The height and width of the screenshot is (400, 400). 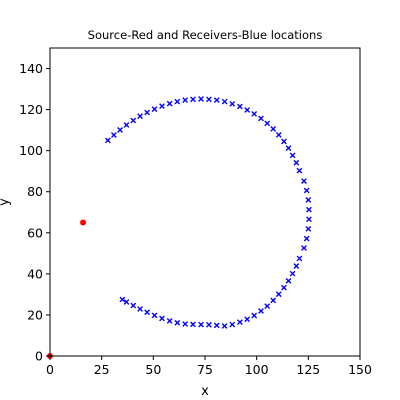 I want to click on y-tick-label: 40, so click(x=35, y=273).